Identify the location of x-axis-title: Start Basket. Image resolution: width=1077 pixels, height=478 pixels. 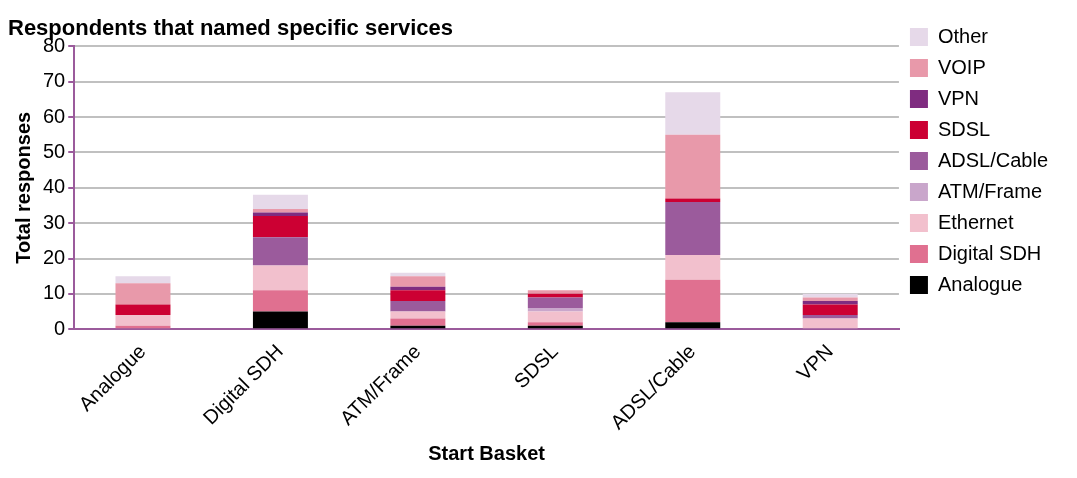
(487, 452).